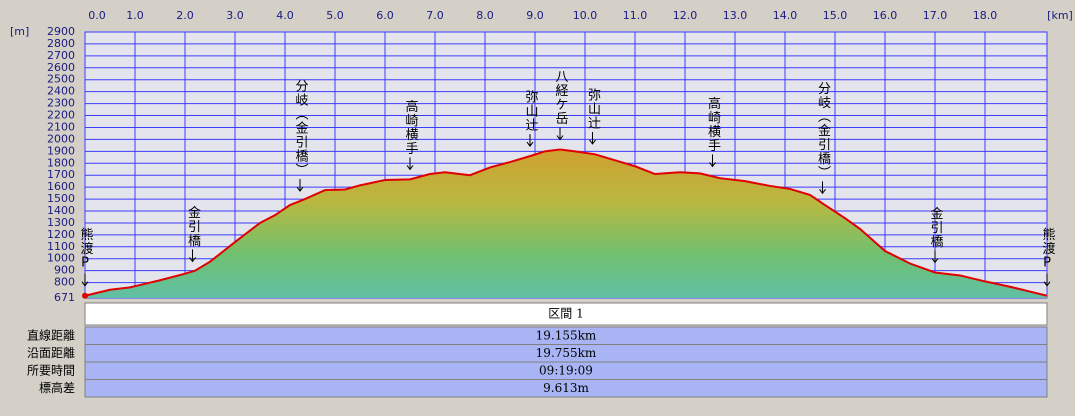 Image resolution: width=1075 pixels, height=416 pixels. What do you see at coordinates (61, 198) in the screenshot?
I see `y-tick-label: 1500` at bounding box center [61, 198].